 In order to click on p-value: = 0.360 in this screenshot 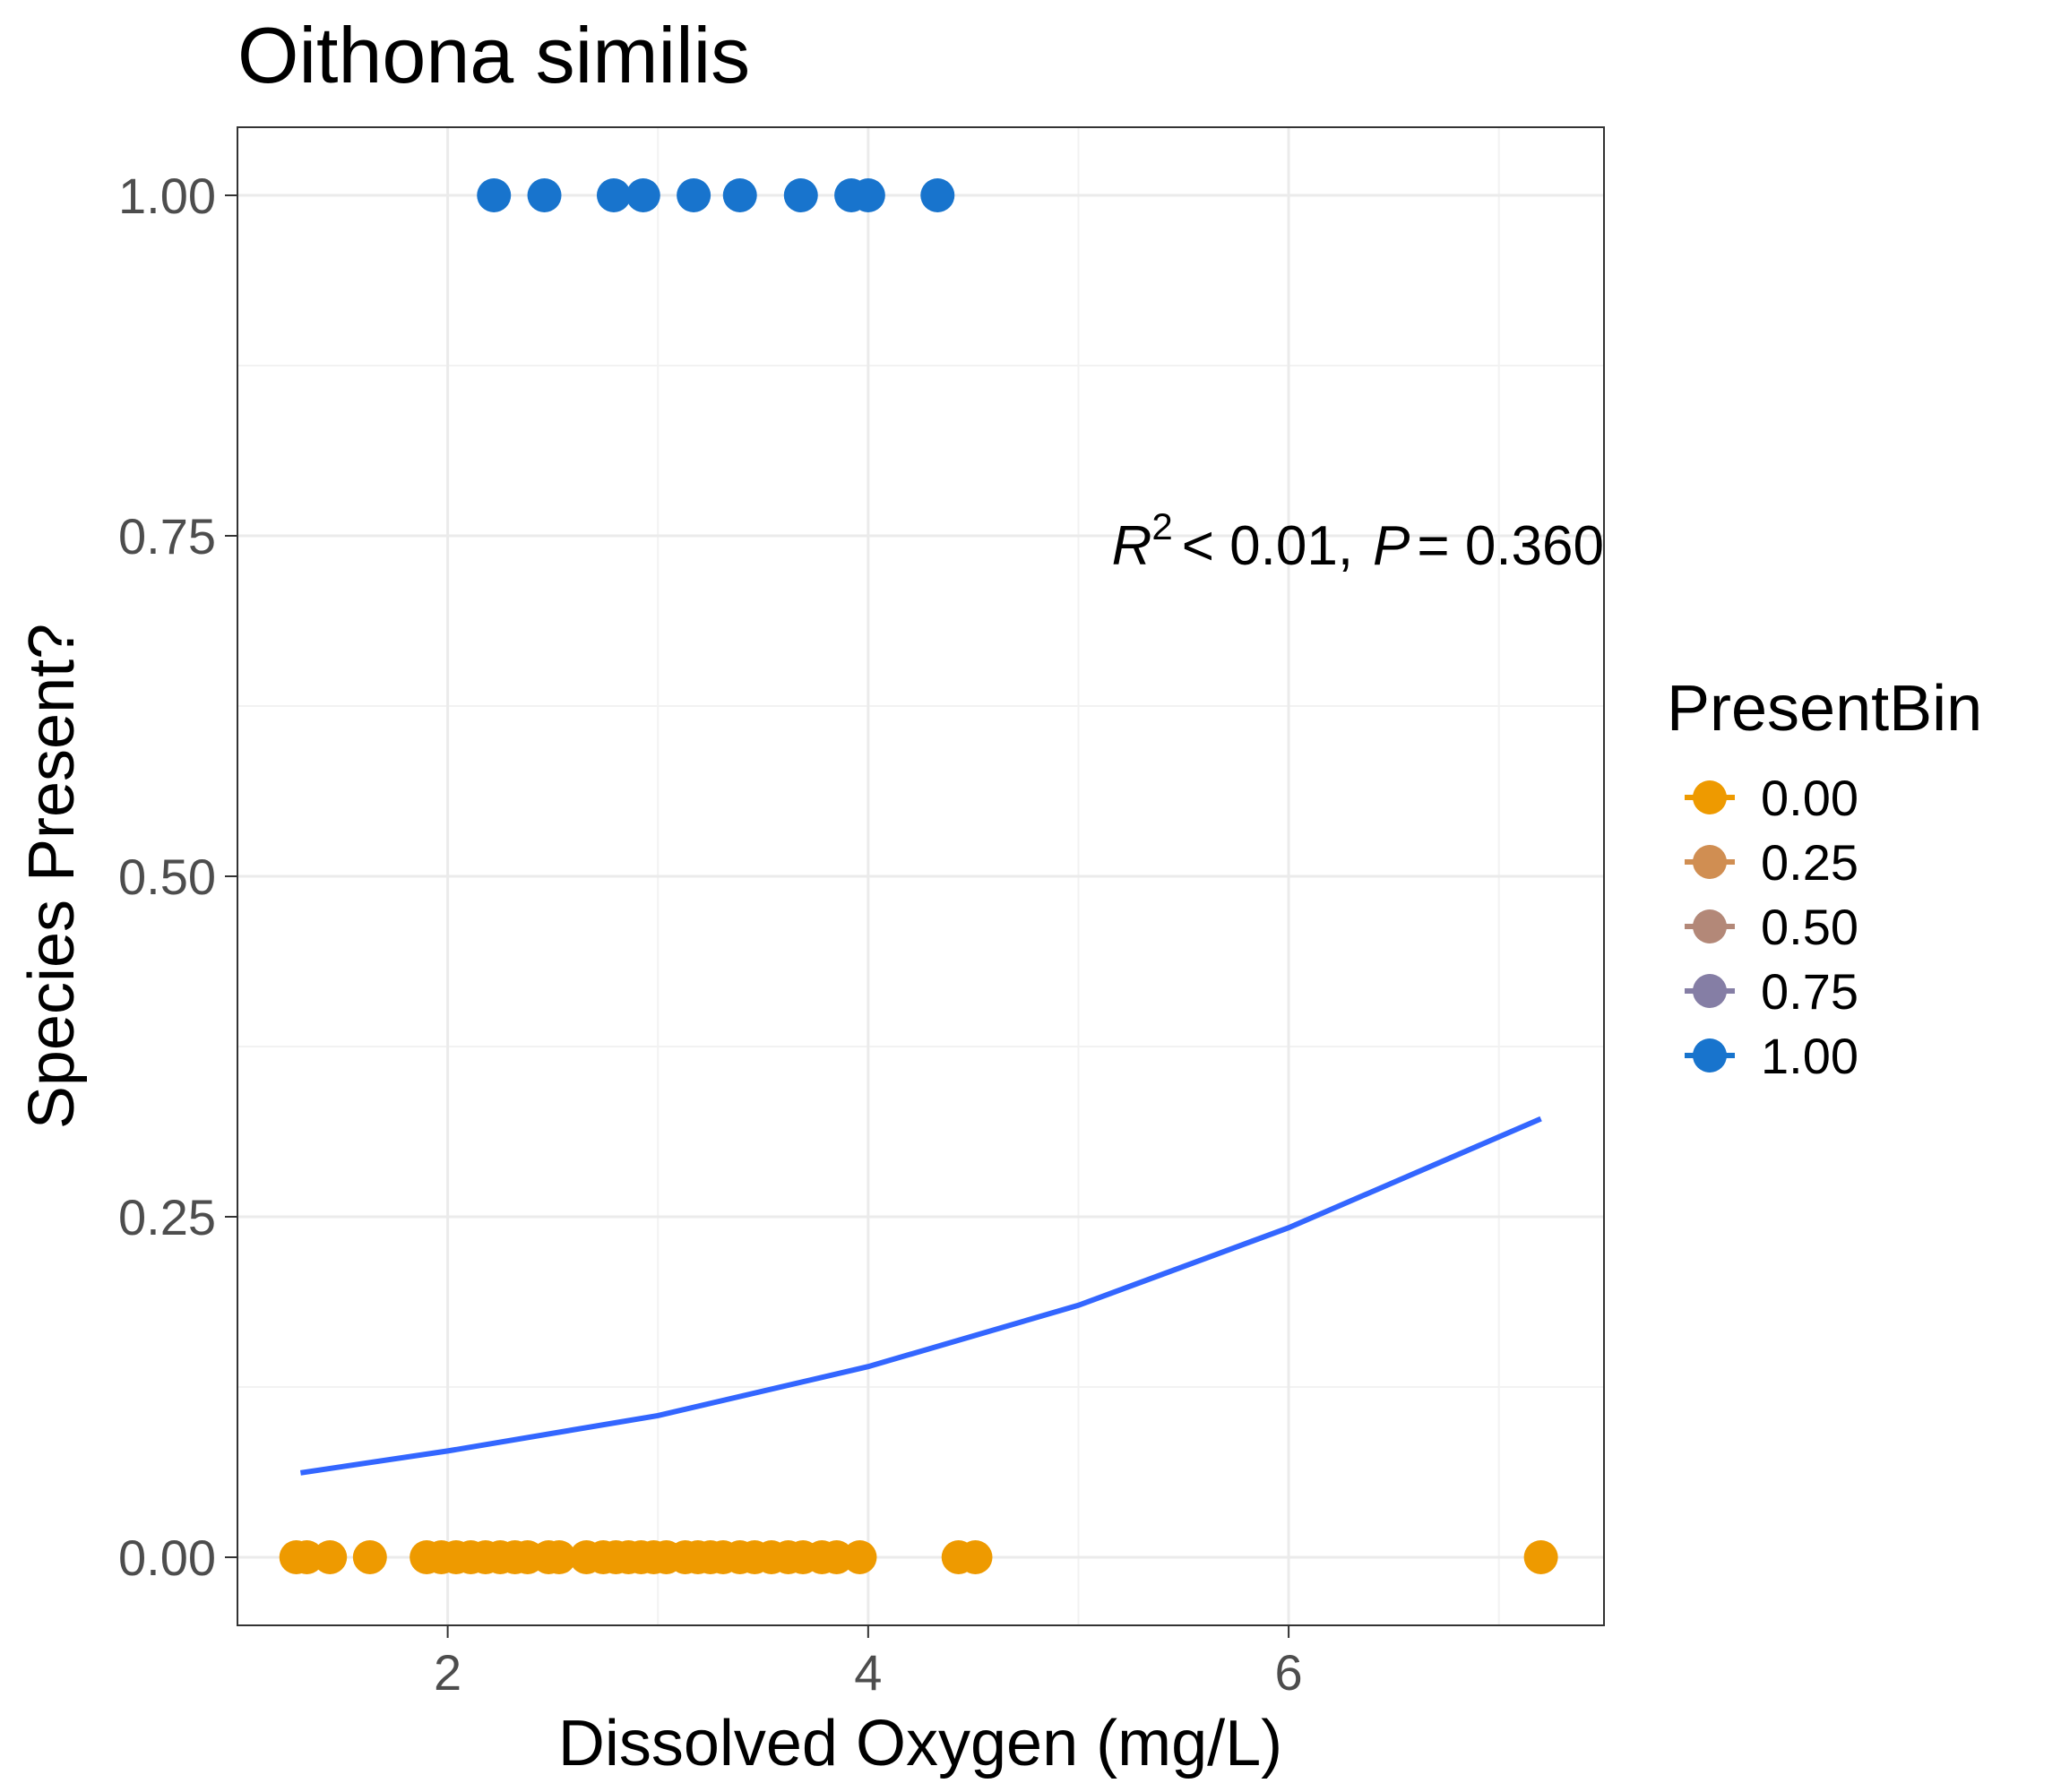, I will do `click(1510, 546)`.